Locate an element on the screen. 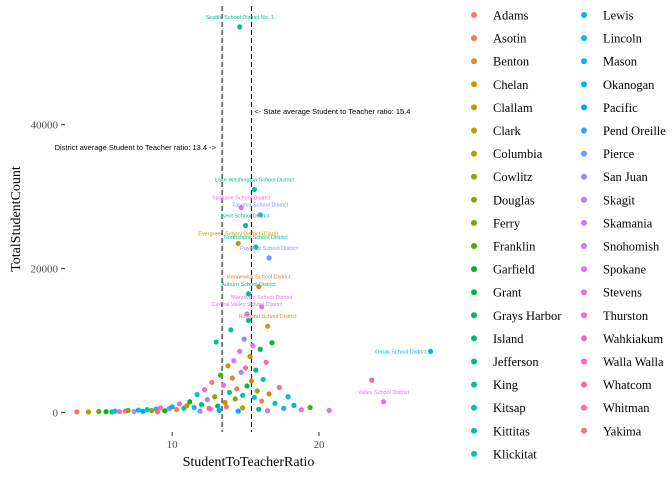 This screenshot has width=672, height=480. y-tick-label: 0 is located at coordinates (56, 414).